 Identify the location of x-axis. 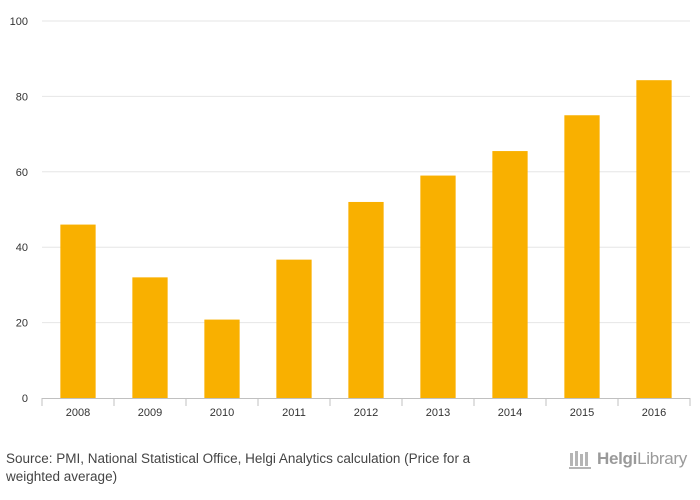
(366, 402).